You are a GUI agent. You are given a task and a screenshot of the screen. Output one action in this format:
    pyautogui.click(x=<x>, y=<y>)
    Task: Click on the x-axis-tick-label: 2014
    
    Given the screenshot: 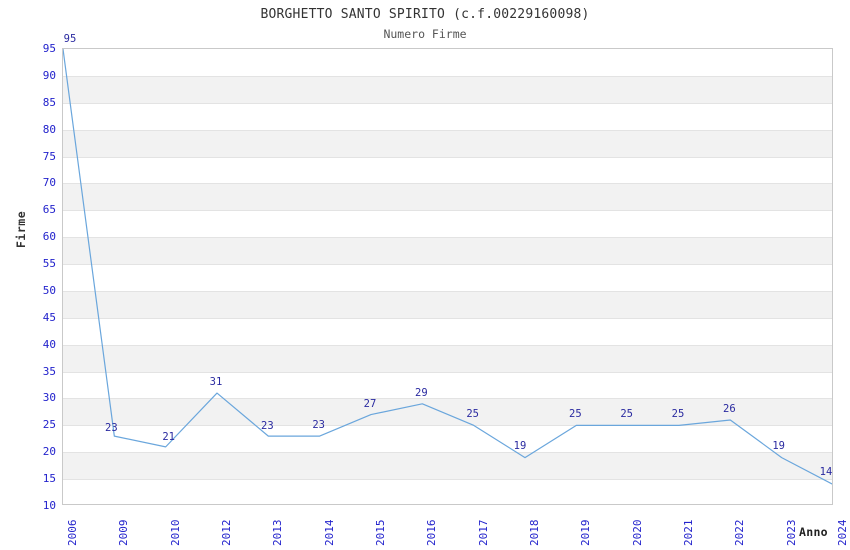 What is the action you would take?
    pyautogui.click(x=329, y=533)
    